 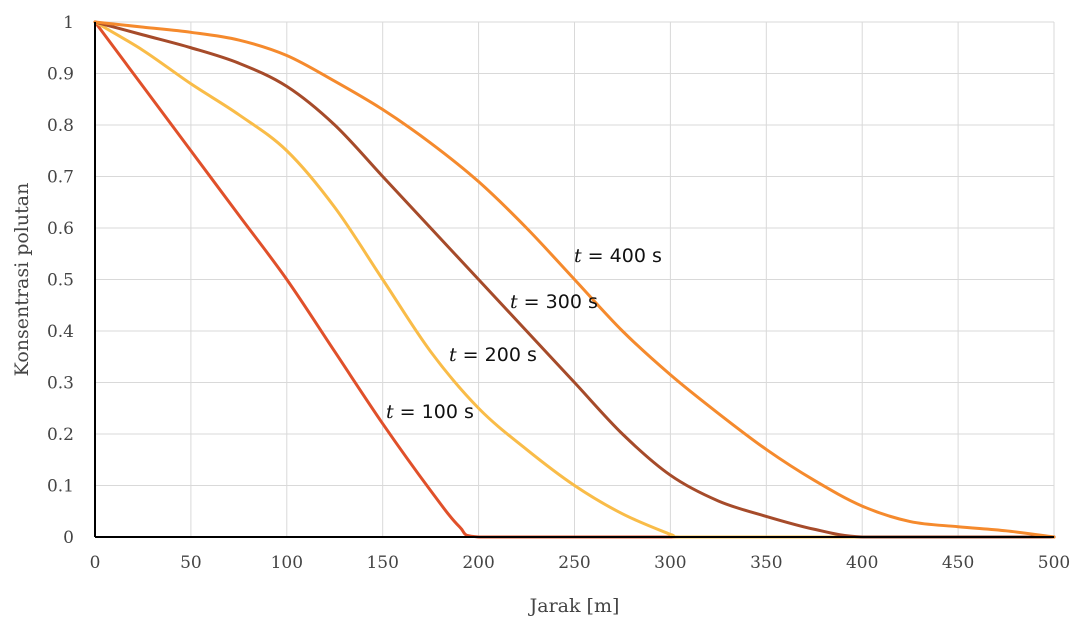 What do you see at coordinates (574, 563) in the screenshot?
I see `x-tick-label: 250` at bounding box center [574, 563].